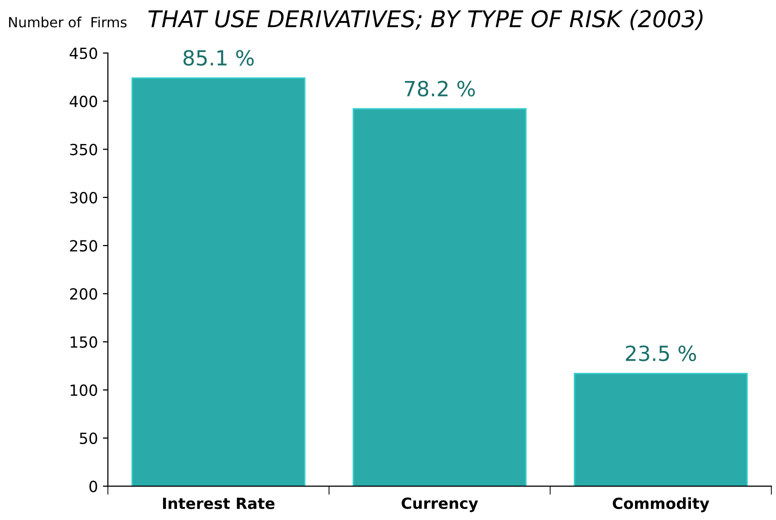  I want to click on y-tick-label: 100, so click(84, 390).